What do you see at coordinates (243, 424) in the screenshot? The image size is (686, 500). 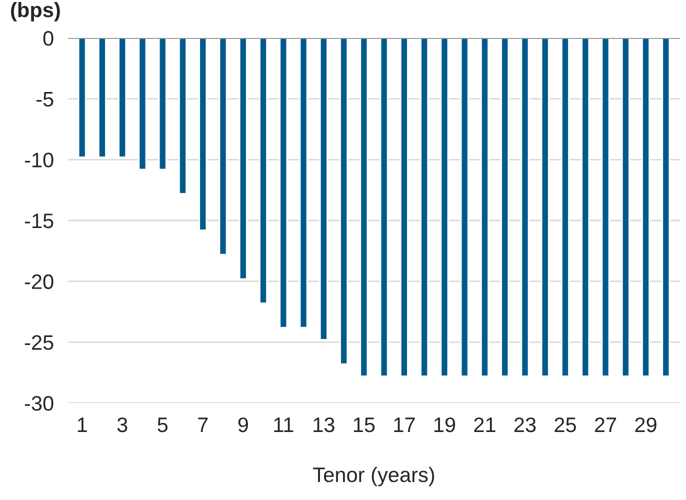 I see `x-tick-label: 9` at bounding box center [243, 424].